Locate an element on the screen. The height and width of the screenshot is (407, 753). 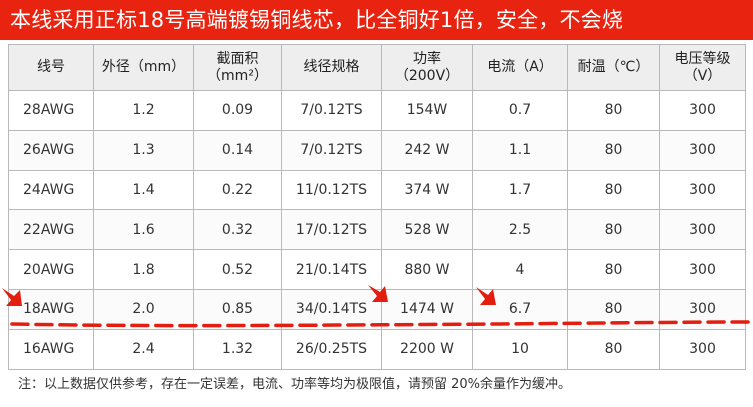
cell-power: 154W is located at coordinates (427, 110).